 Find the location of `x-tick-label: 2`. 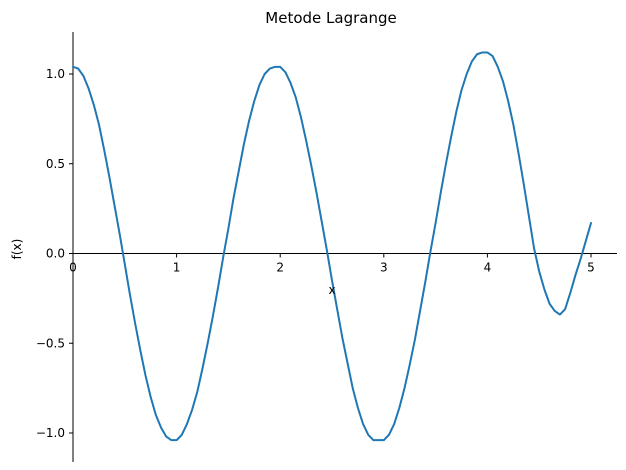

x-tick-label: 2 is located at coordinates (280, 268).